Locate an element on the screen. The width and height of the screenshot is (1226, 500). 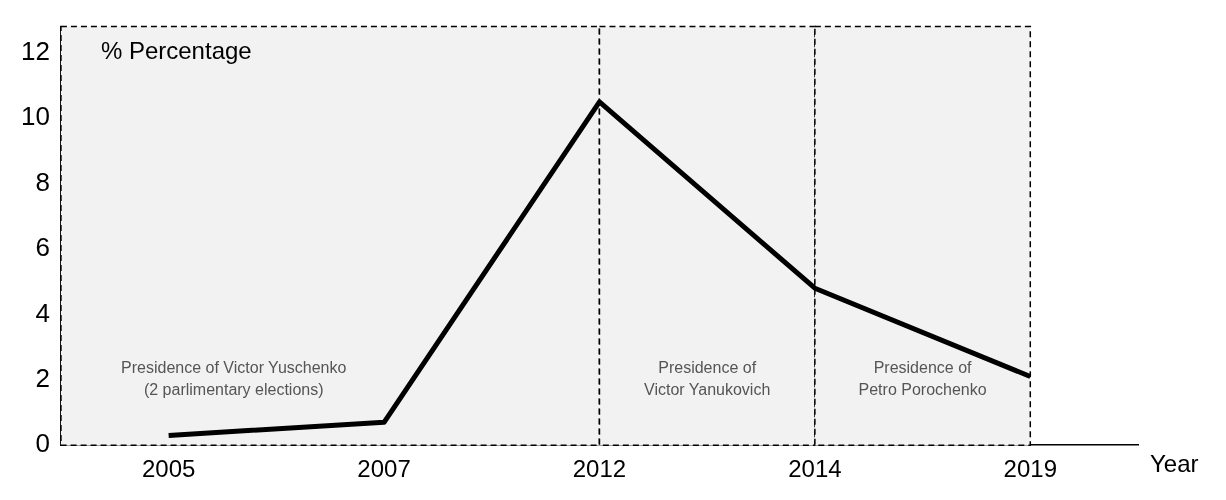
y-tick-label: 4 is located at coordinates (42, 312).